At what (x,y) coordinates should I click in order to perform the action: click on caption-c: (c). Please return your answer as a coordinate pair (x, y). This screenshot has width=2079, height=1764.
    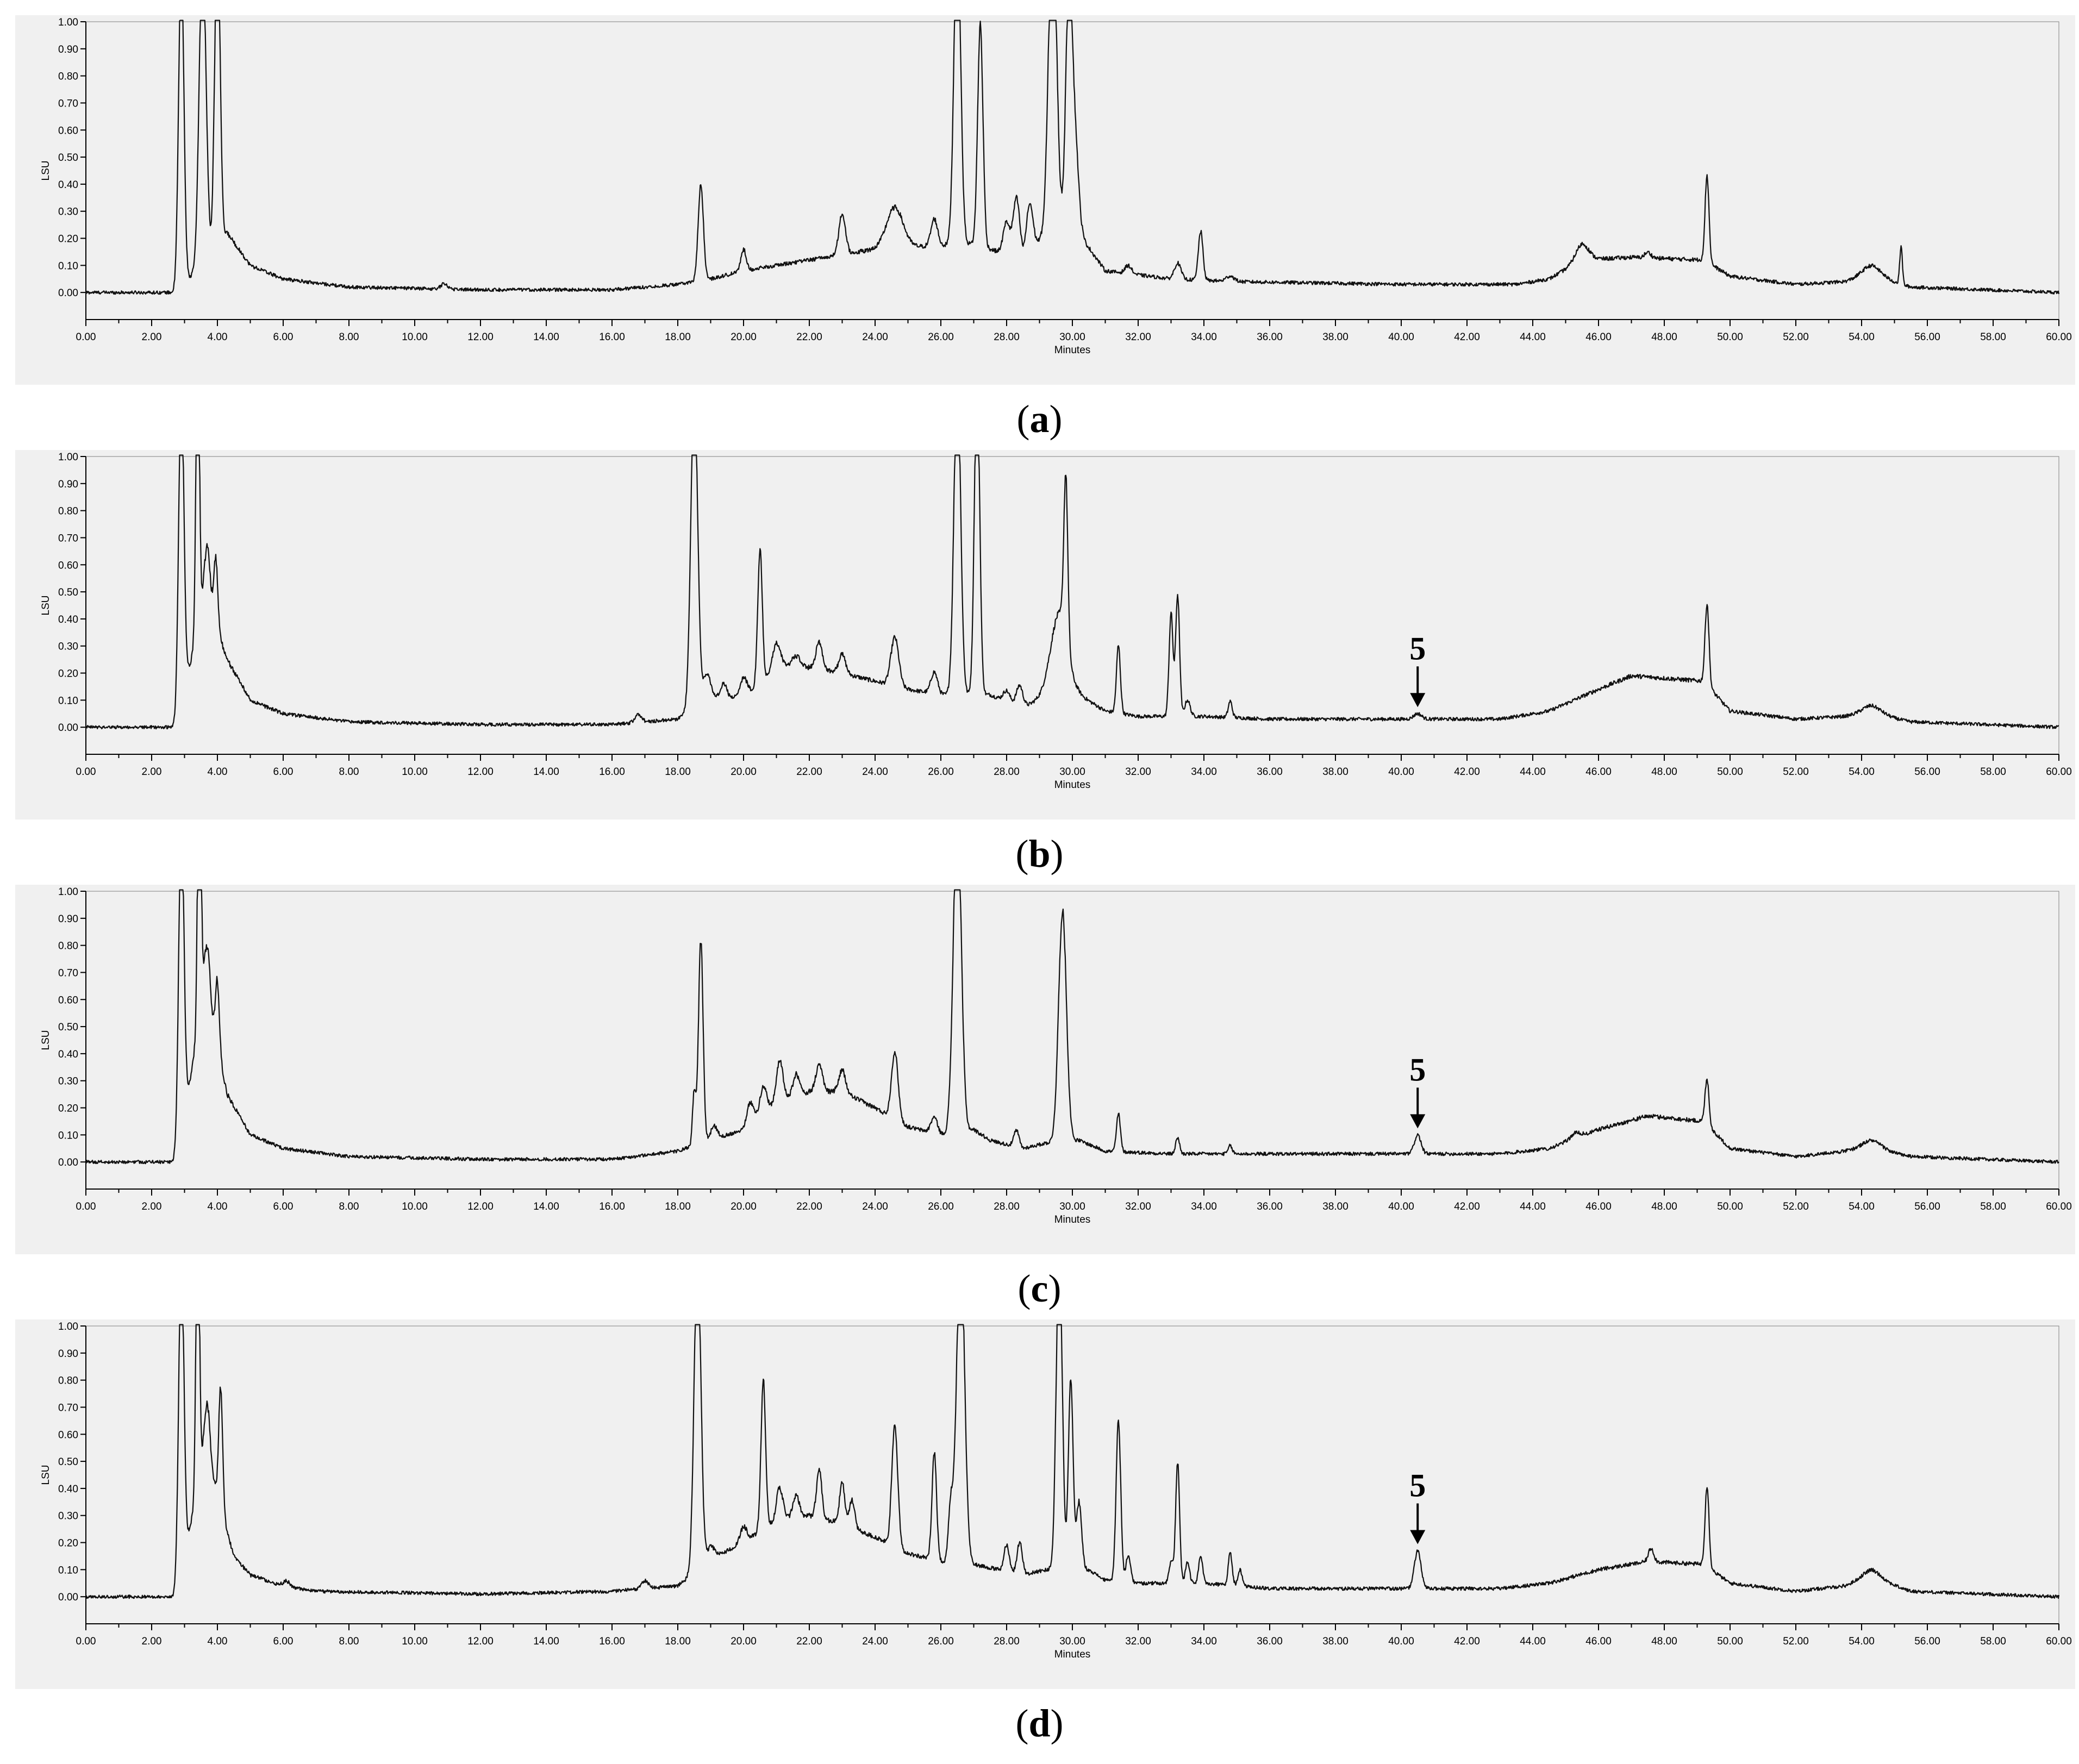
    Looking at the image, I should click on (1039, 1288).